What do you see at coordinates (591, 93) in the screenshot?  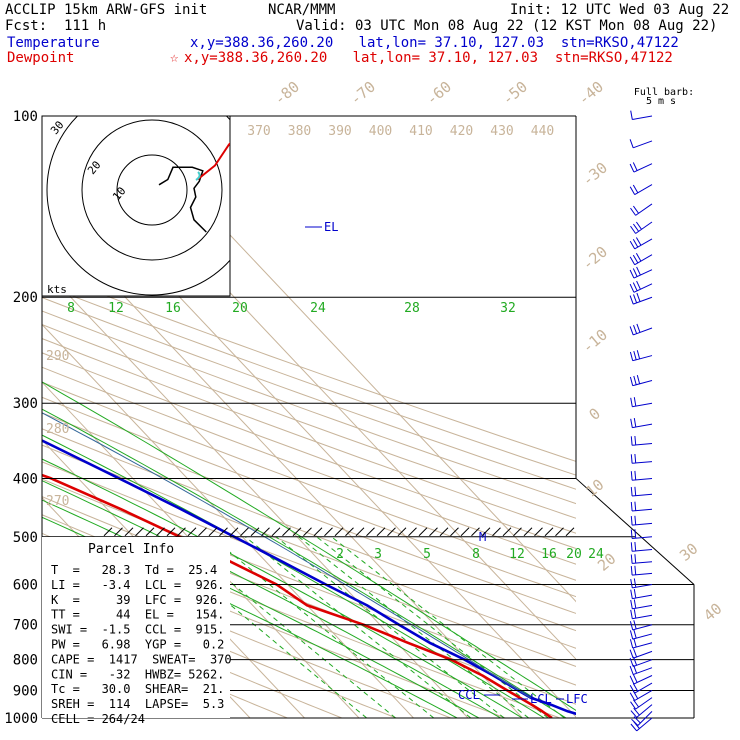 I see `temperature-tick-label: -40` at bounding box center [591, 93].